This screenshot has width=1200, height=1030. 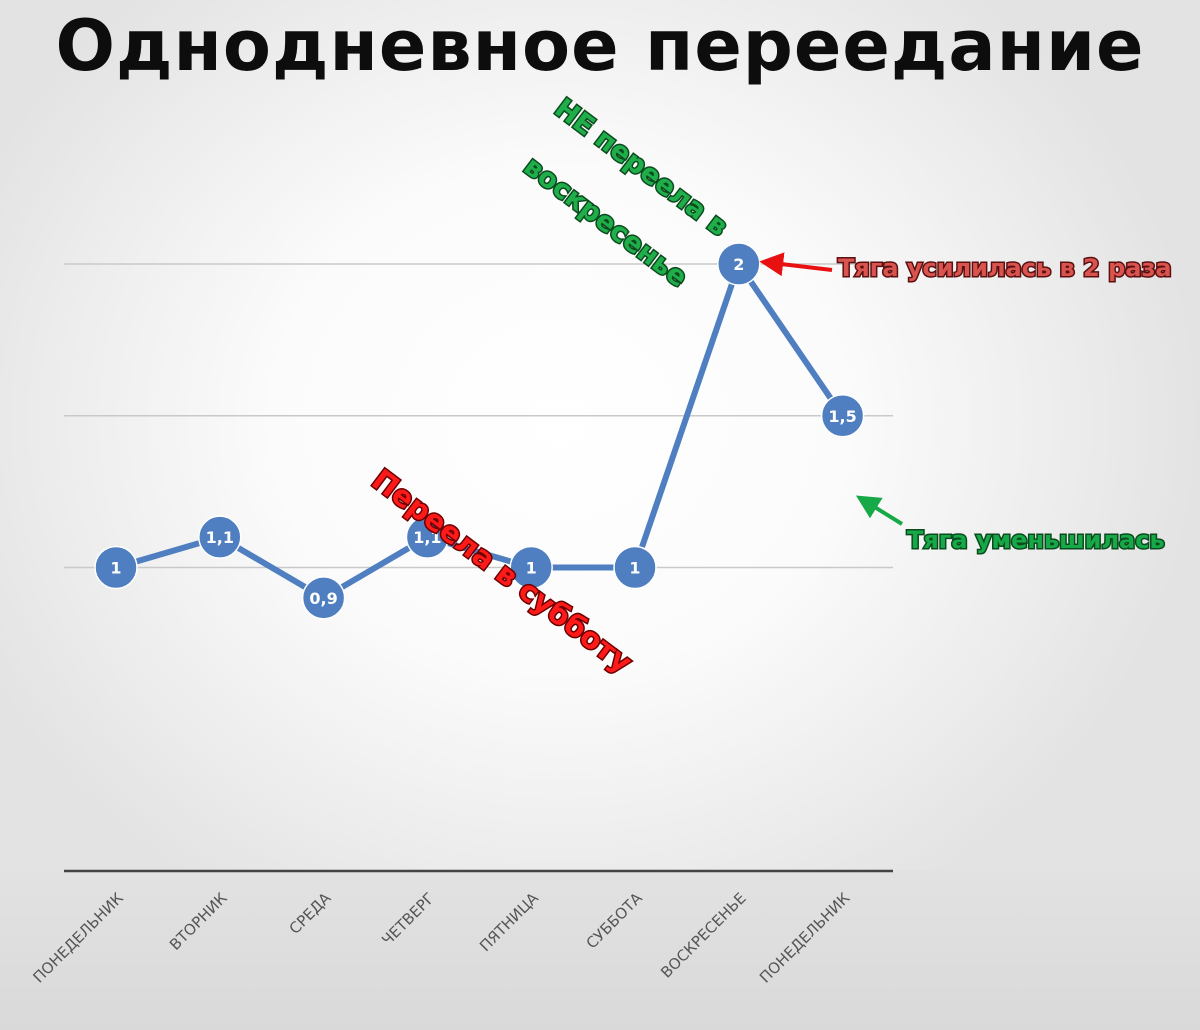 I want to click on annotation-text: Тяга усилилась в 2 раза, so click(x=1005, y=268).